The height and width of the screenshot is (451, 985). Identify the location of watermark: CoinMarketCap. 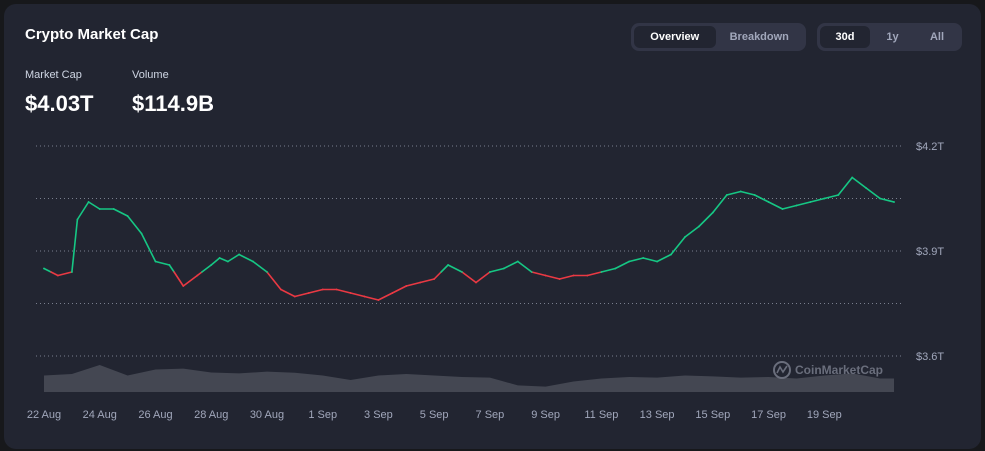
(828, 370).